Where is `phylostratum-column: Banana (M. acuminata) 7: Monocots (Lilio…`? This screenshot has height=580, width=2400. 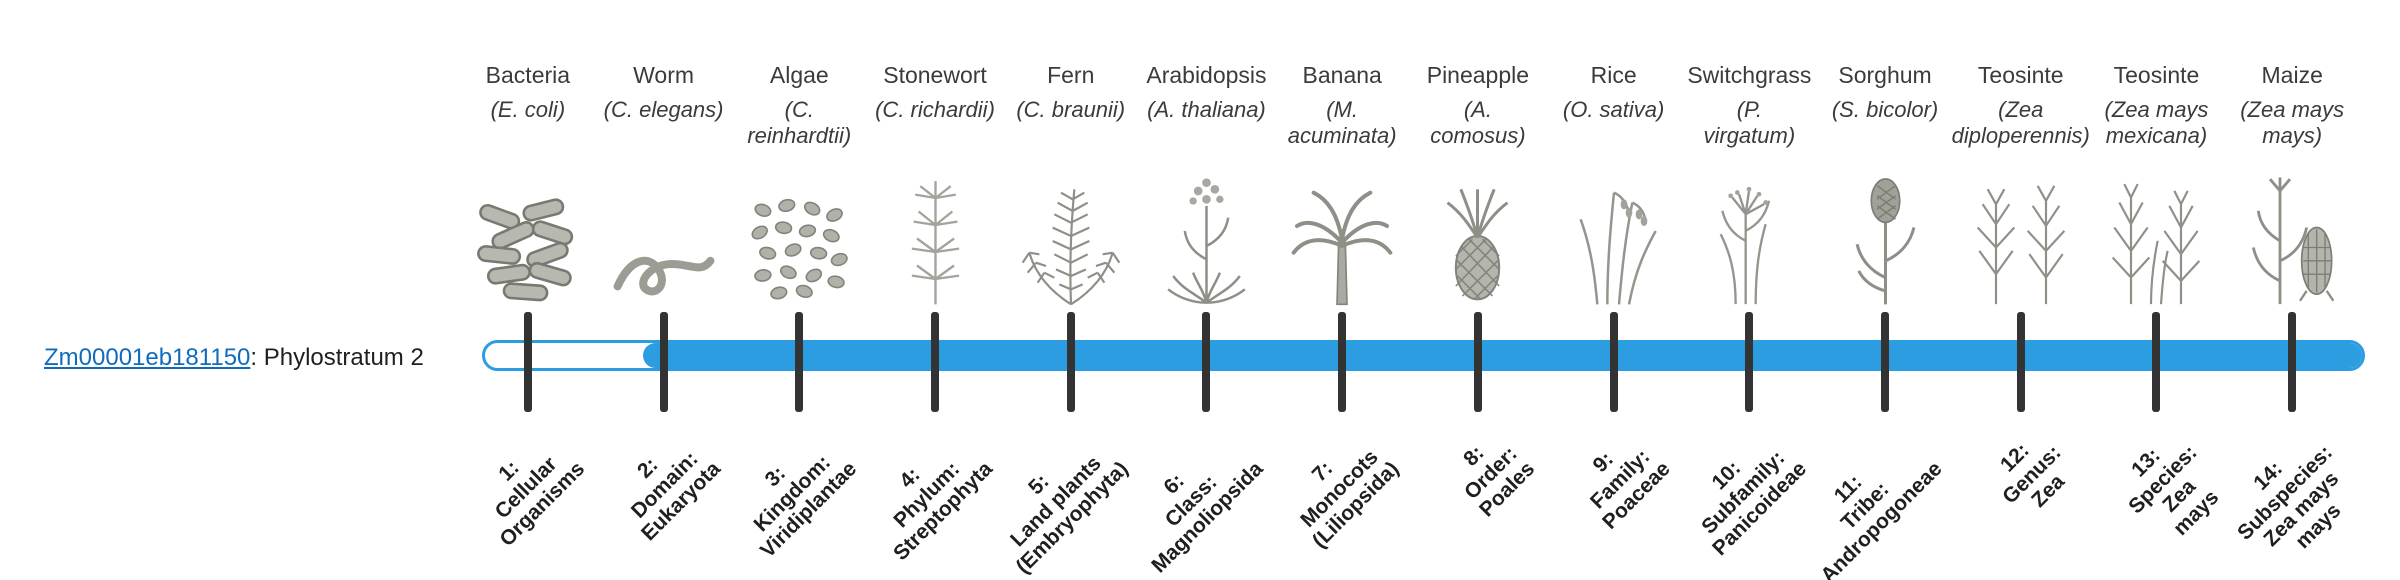 phylostratum-column: Banana (M. acuminata) 7: Monocots (Lilio… is located at coordinates (1342, 290).